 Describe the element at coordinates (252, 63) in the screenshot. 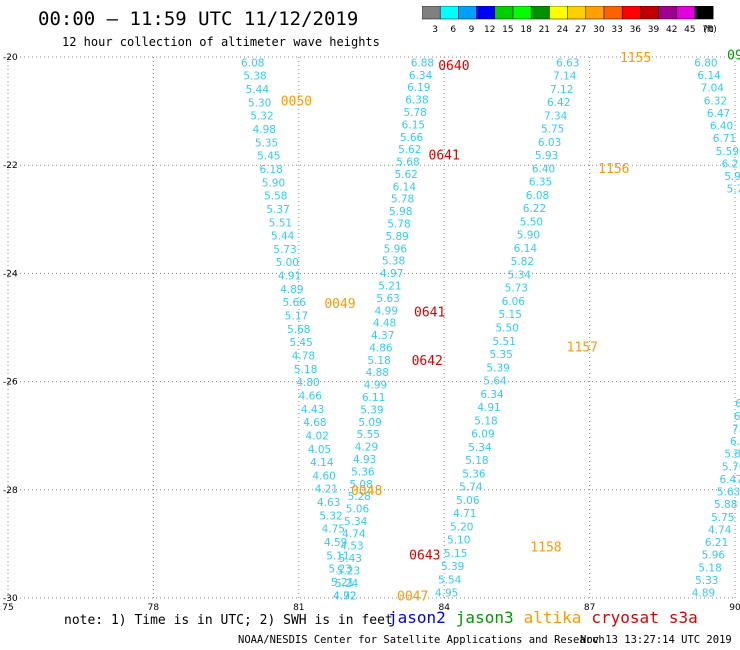

I see `swh-value: 6.08` at that location.